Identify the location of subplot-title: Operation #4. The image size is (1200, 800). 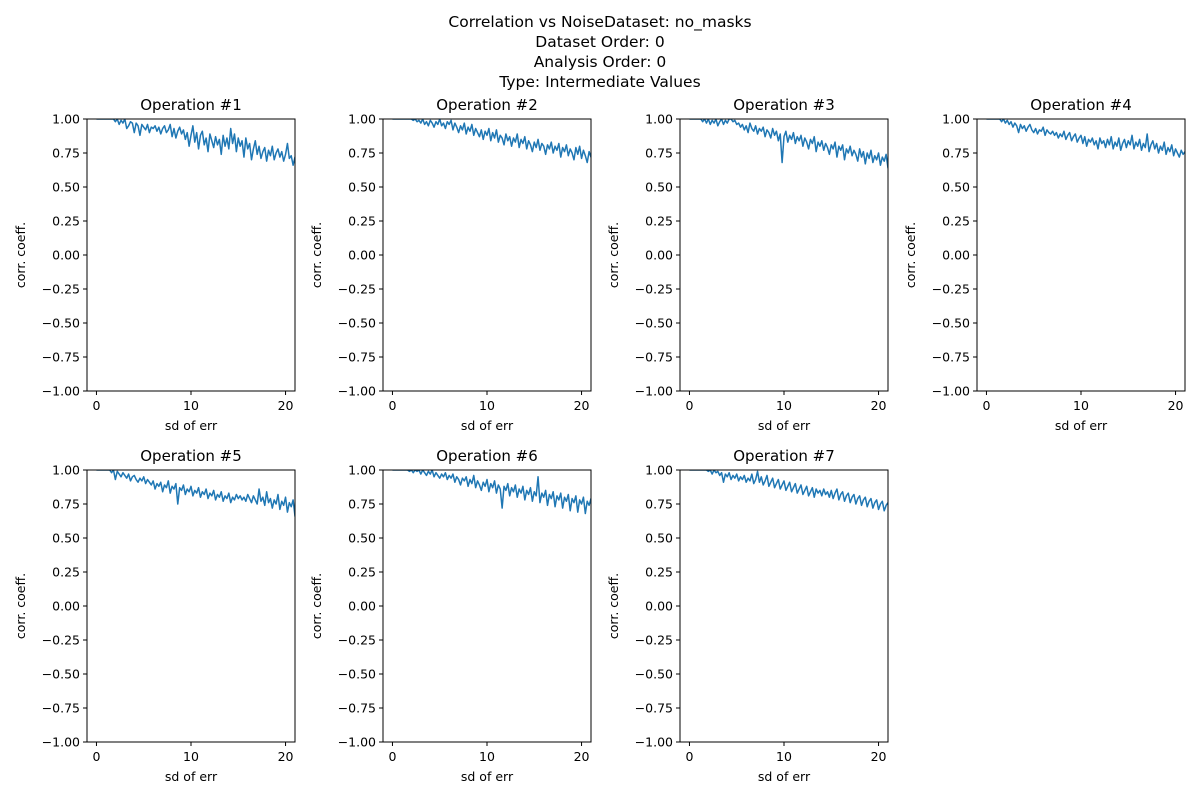
(1081, 105).